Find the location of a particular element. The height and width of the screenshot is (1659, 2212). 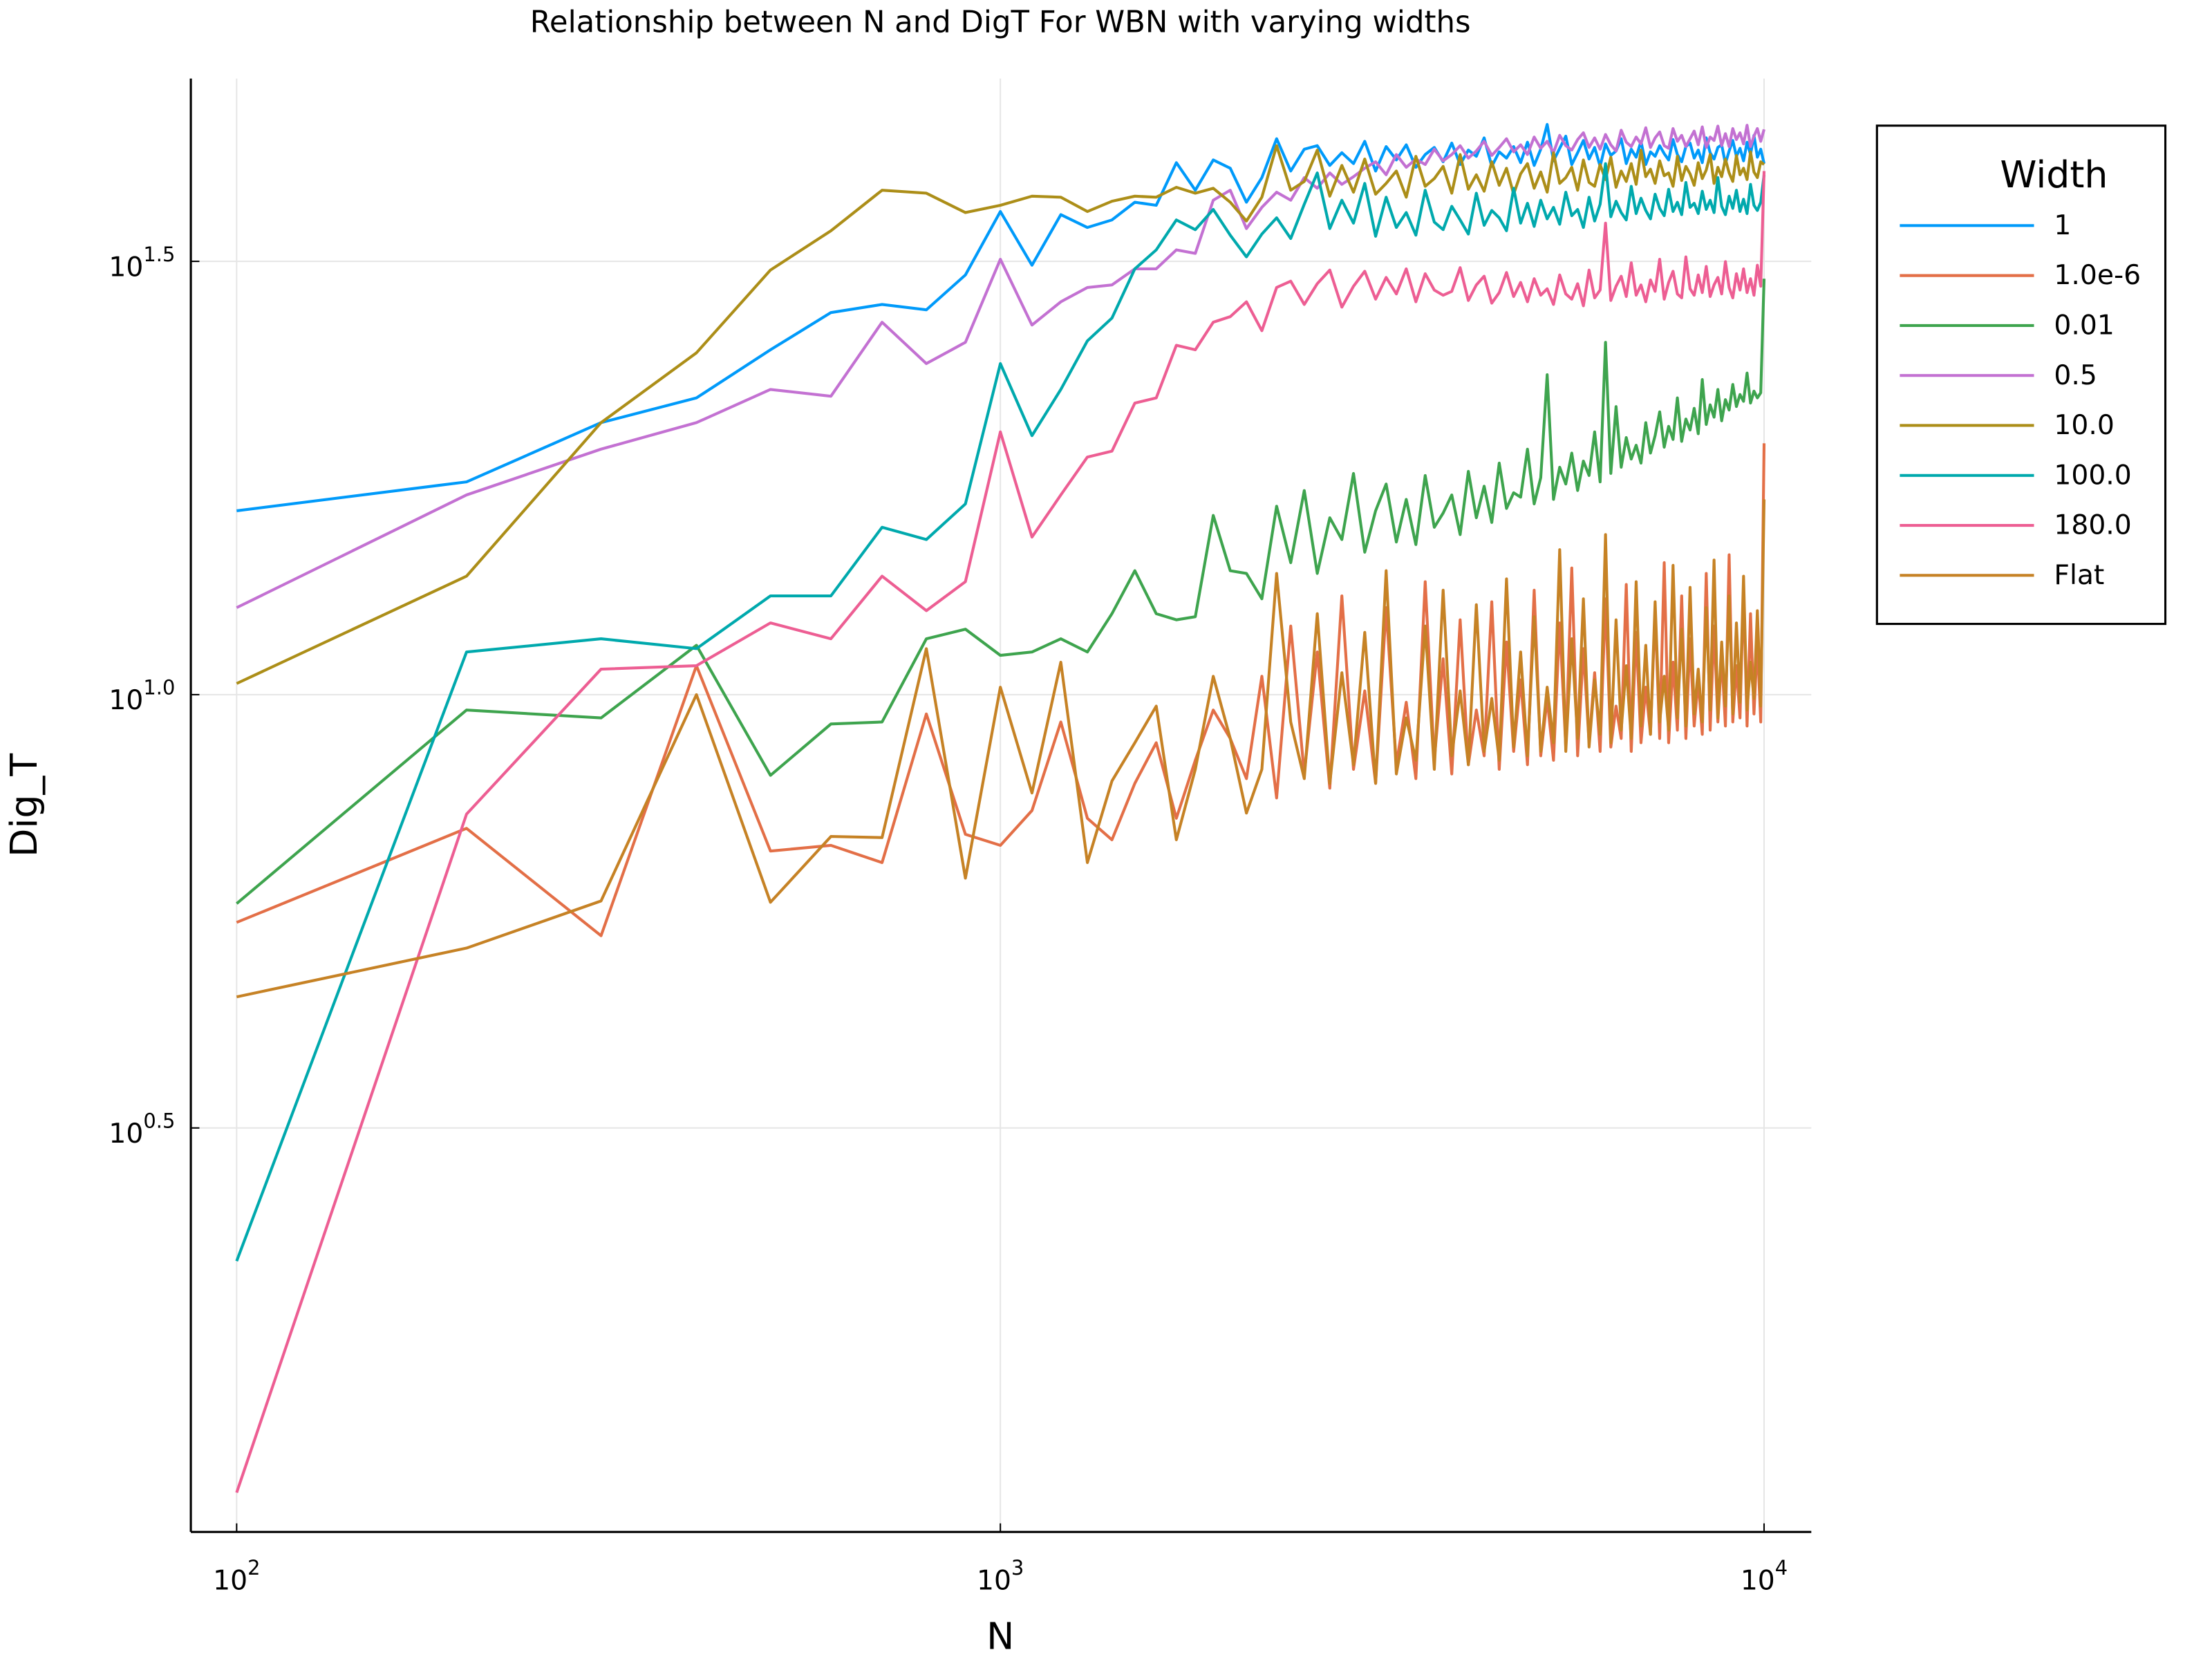

y-tick-label: 100.5 is located at coordinates (142, 1129).